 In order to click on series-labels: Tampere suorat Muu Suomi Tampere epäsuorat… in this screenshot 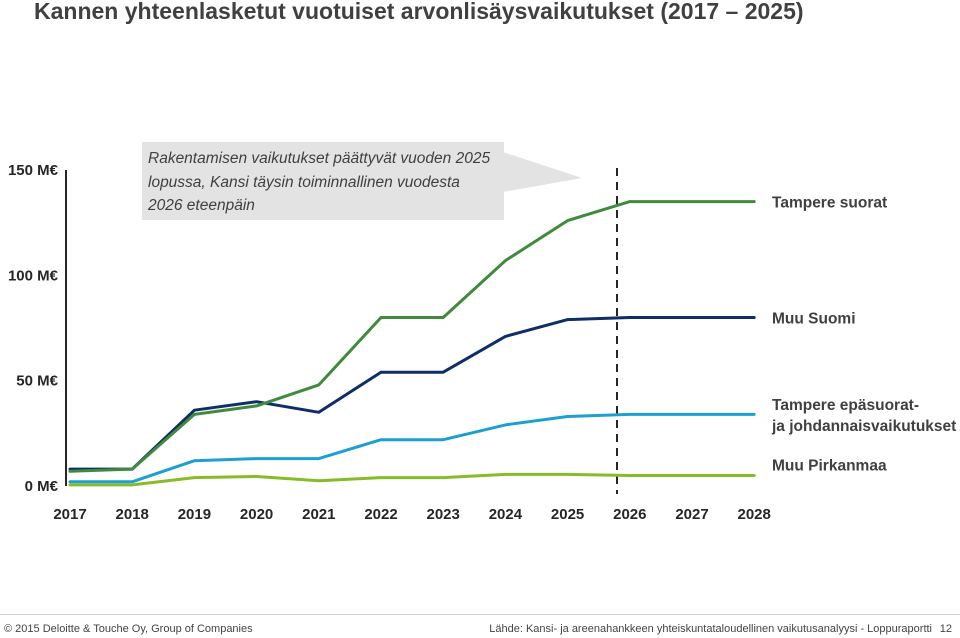, I will do `click(863, 335)`.